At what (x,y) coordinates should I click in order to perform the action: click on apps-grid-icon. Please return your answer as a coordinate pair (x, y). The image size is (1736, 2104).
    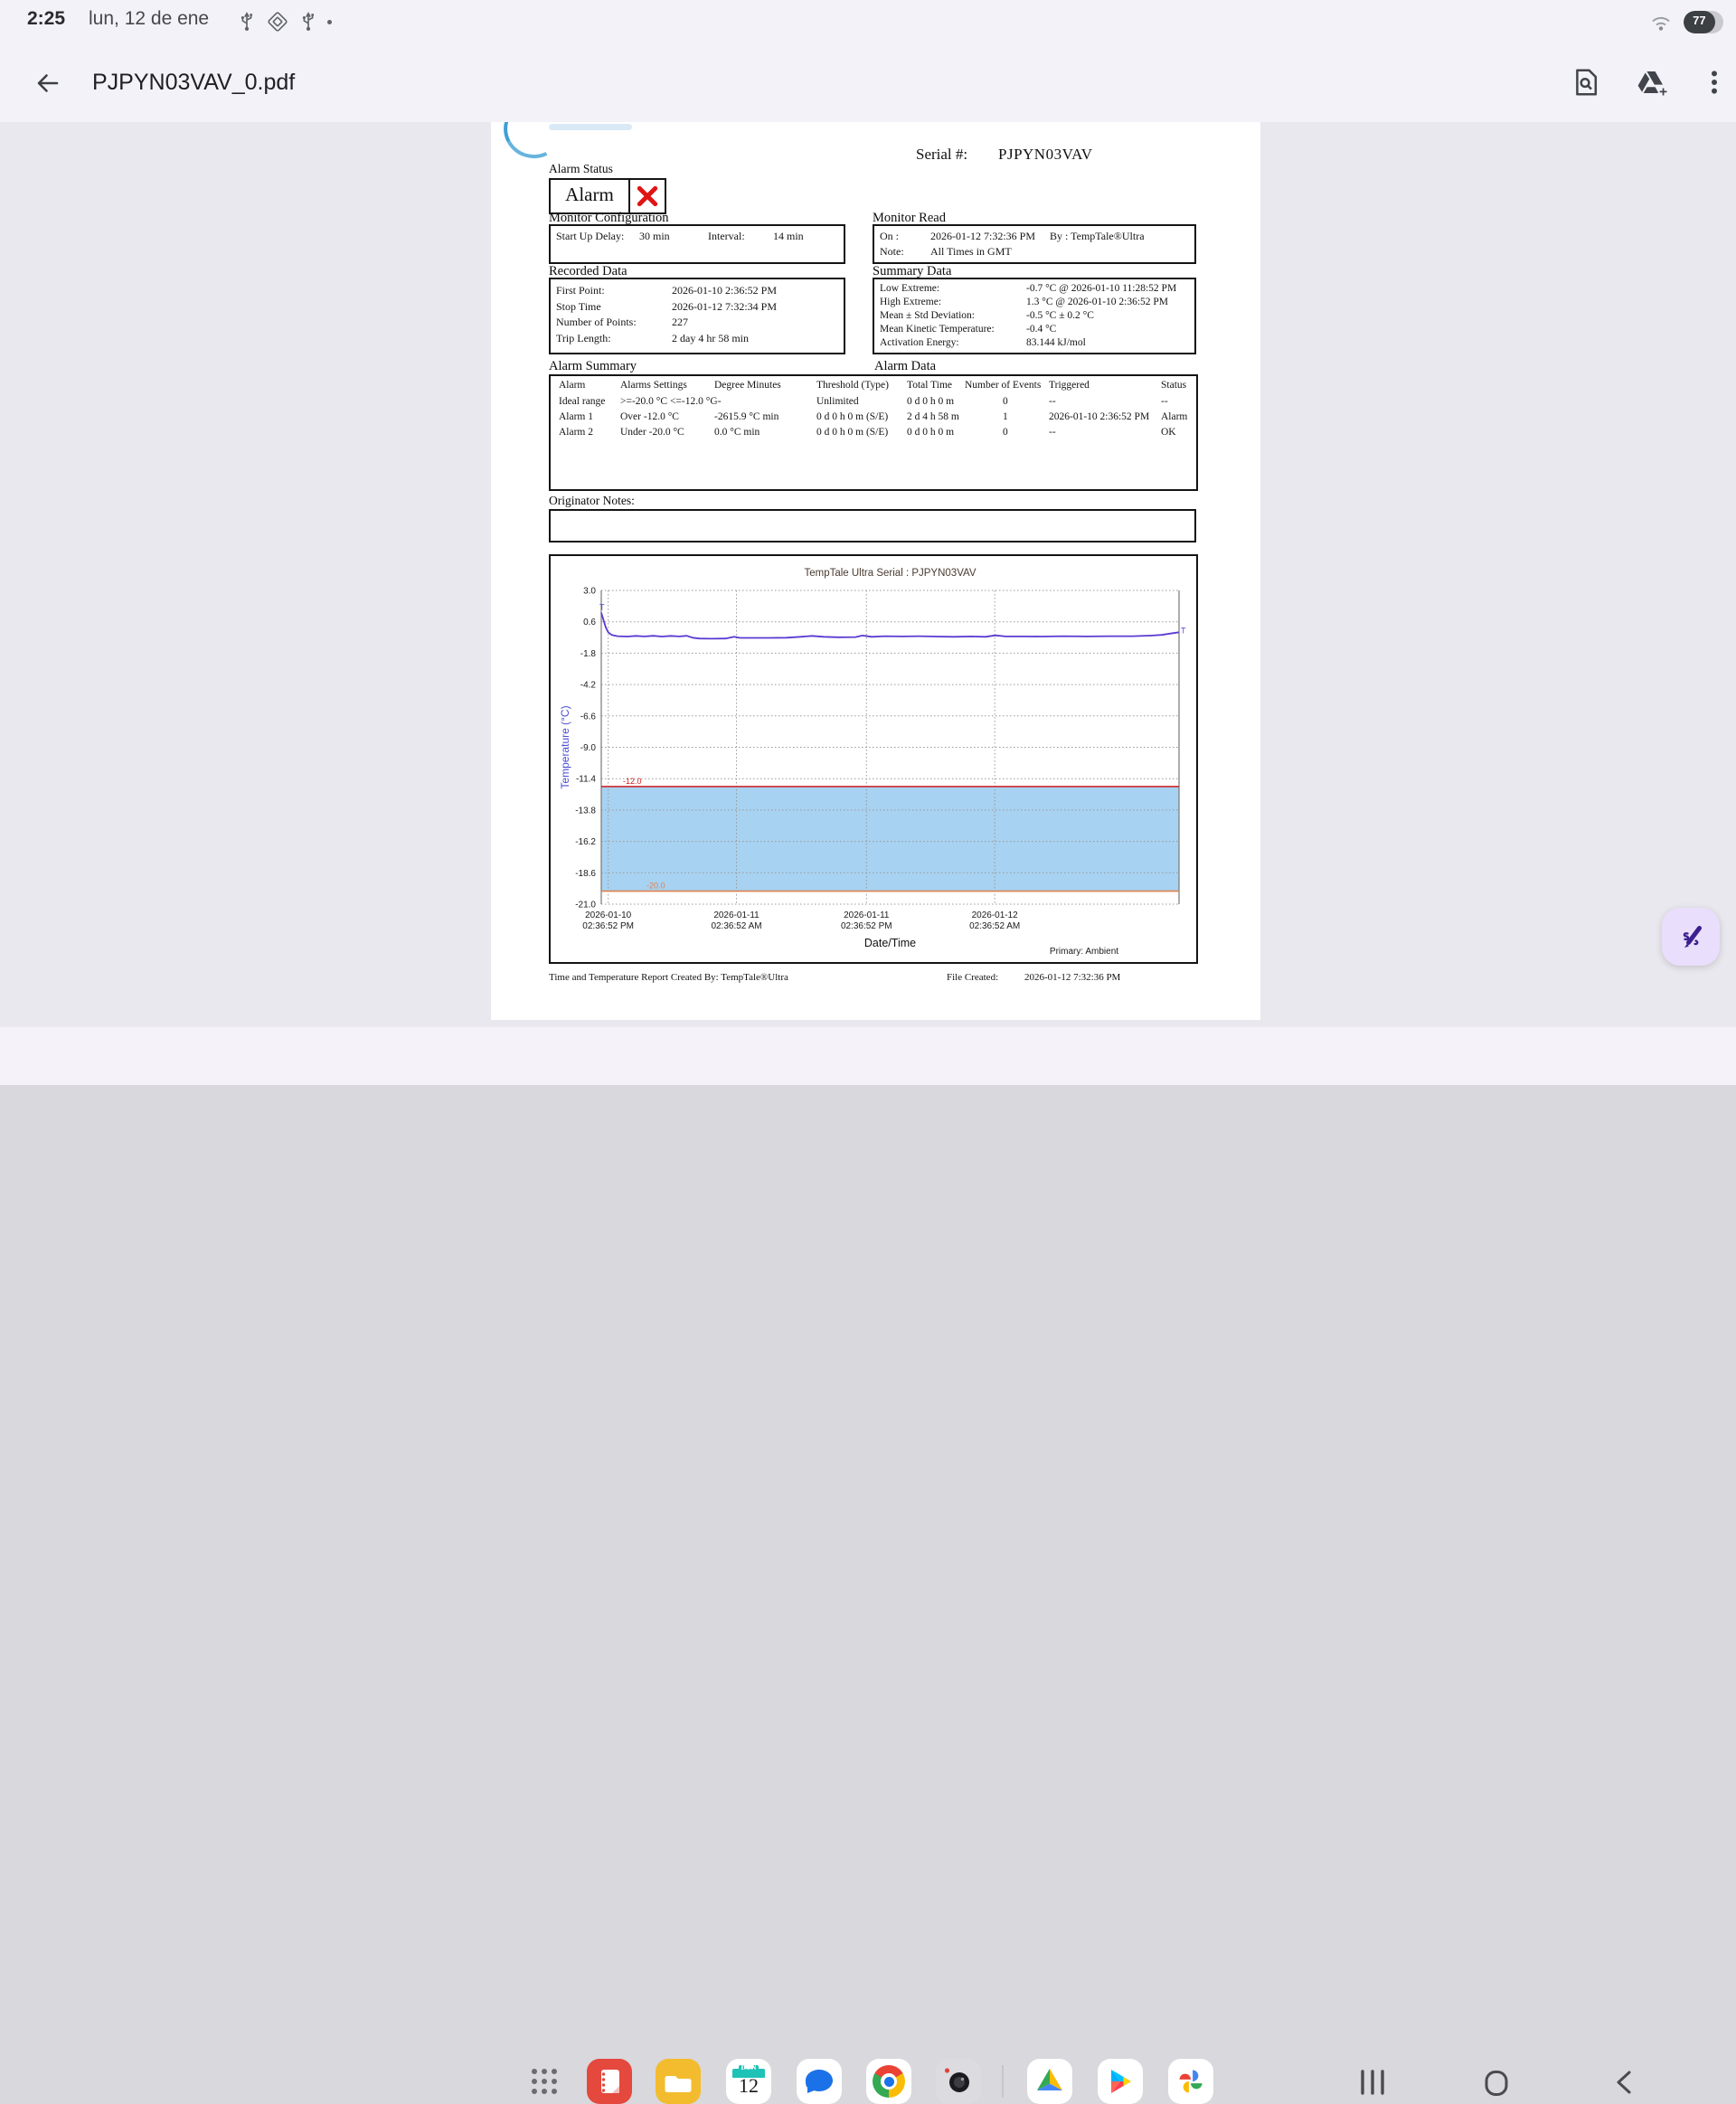
    Looking at the image, I should click on (544, 2081).